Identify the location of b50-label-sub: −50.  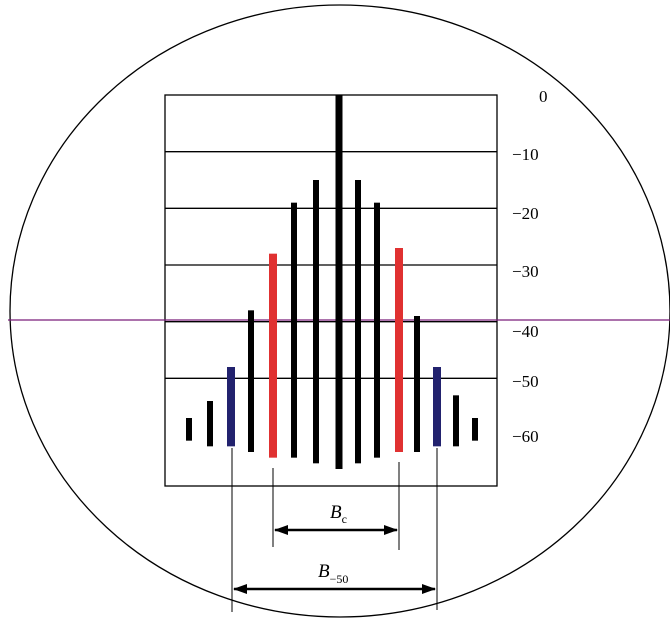
(339, 579).